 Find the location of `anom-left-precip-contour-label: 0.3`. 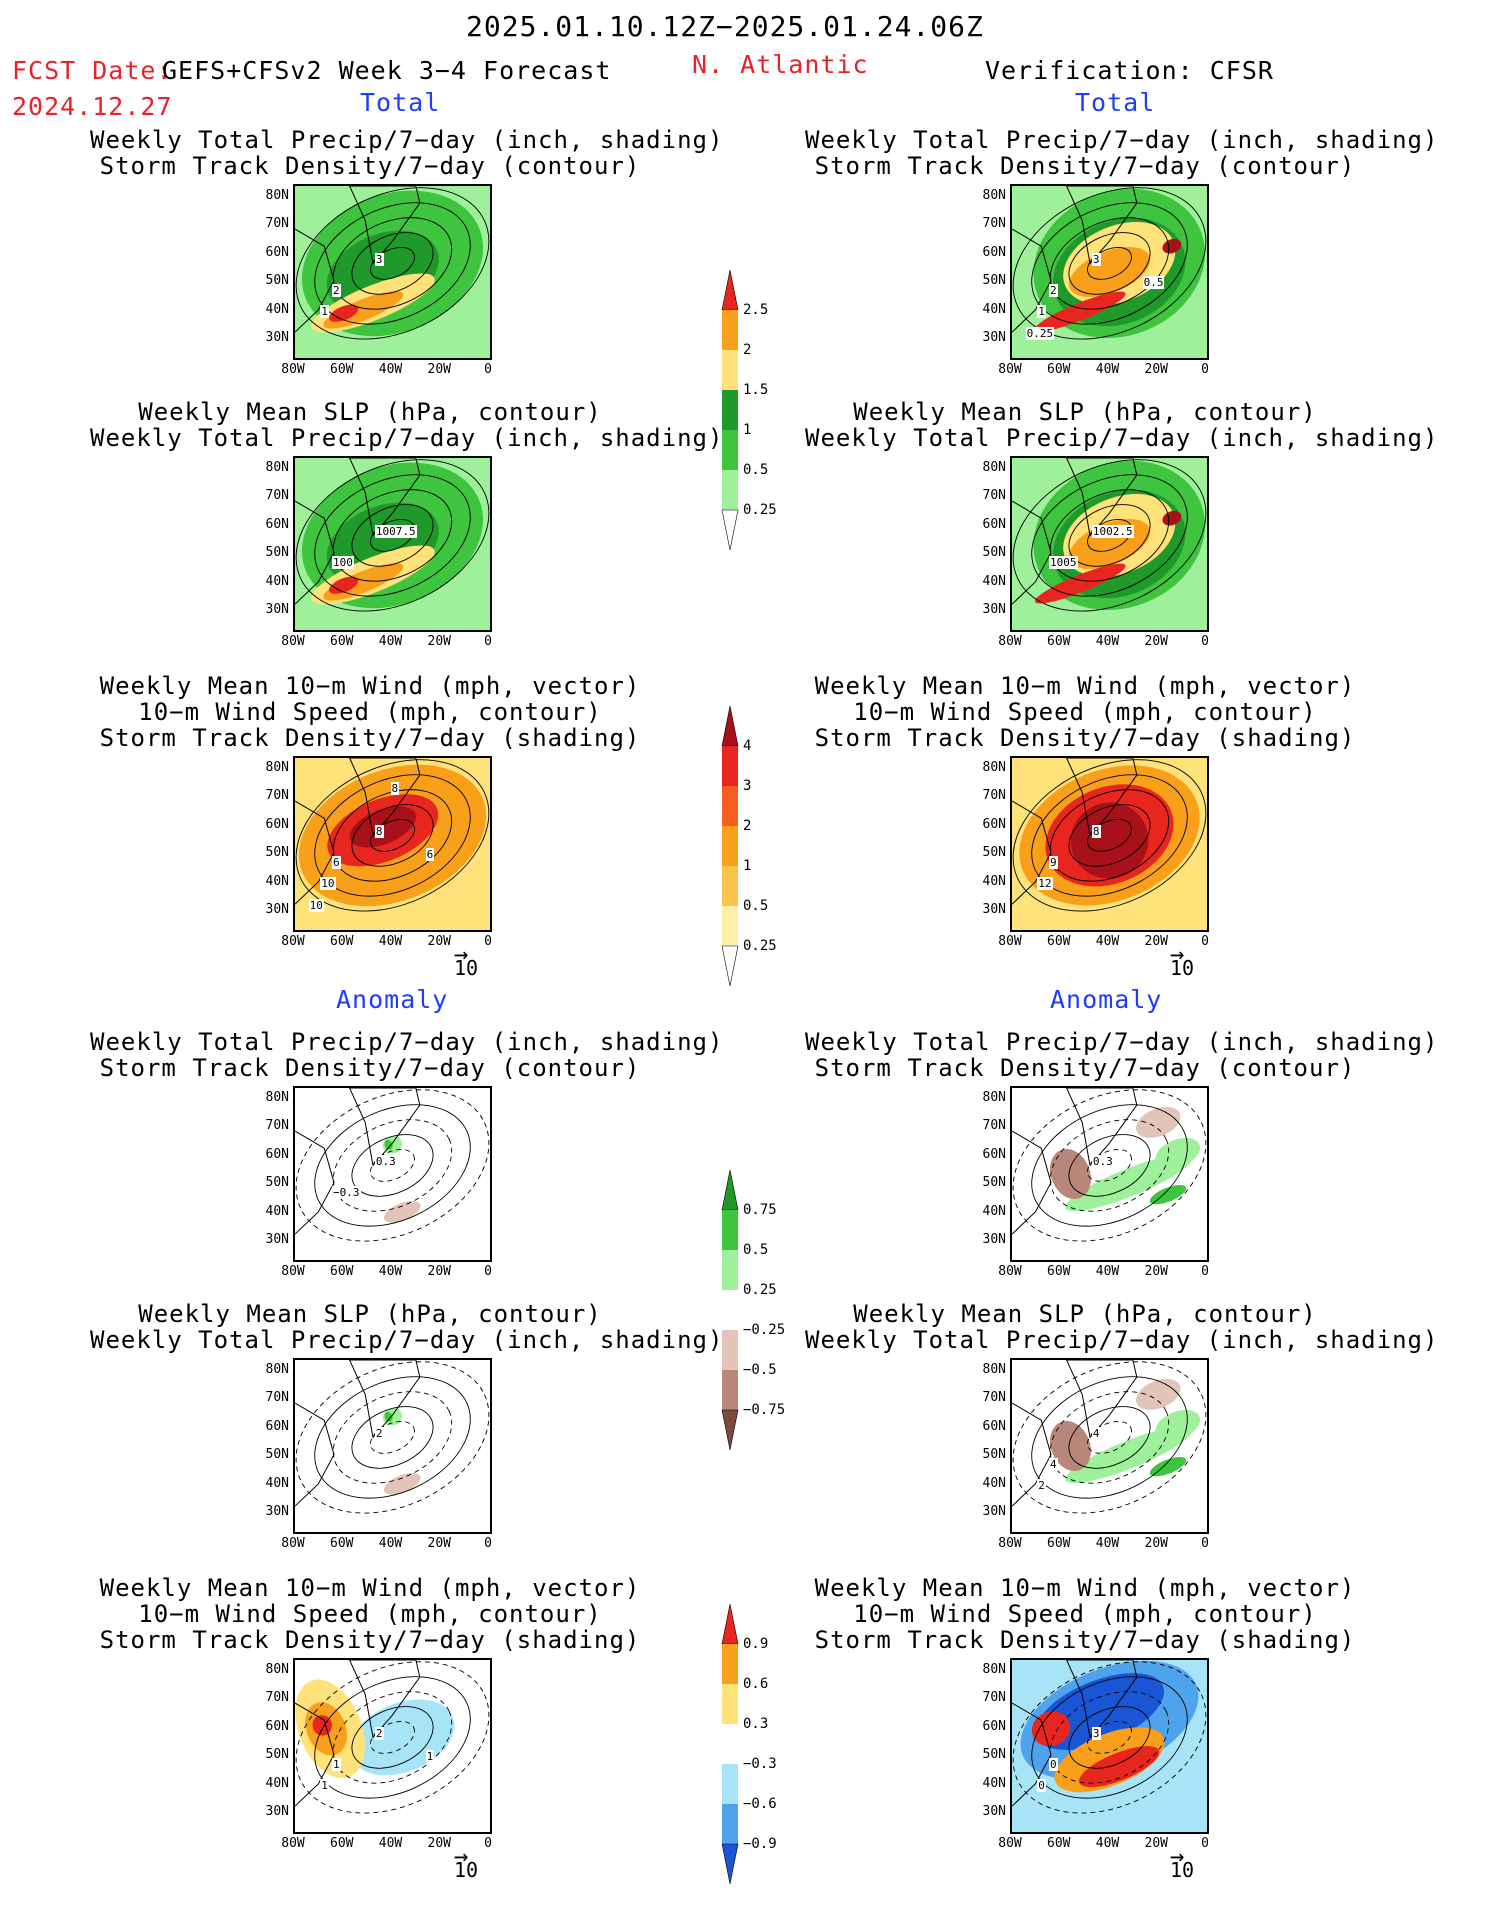

anom-left-precip-contour-label: 0.3 is located at coordinates (385, 1162).